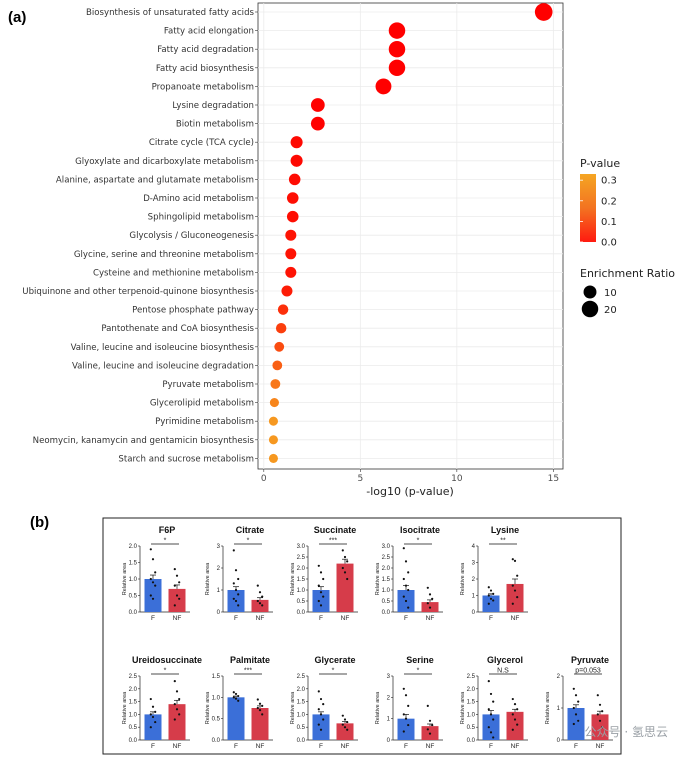  What do you see at coordinates (474, 547) in the screenshot?
I see `y-tick-label: 4` at bounding box center [474, 547].